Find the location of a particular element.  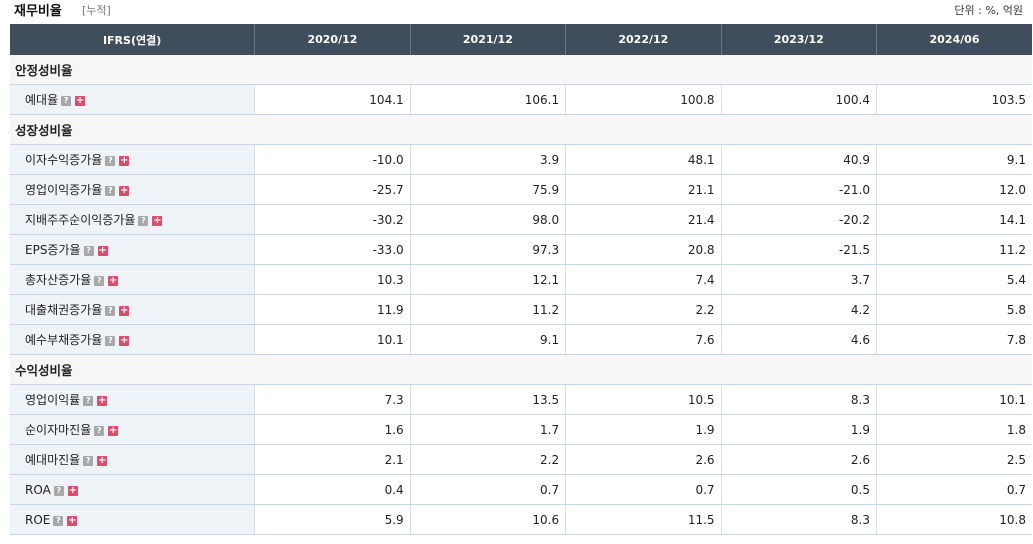

value-cell: 10.1 is located at coordinates (332, 339).